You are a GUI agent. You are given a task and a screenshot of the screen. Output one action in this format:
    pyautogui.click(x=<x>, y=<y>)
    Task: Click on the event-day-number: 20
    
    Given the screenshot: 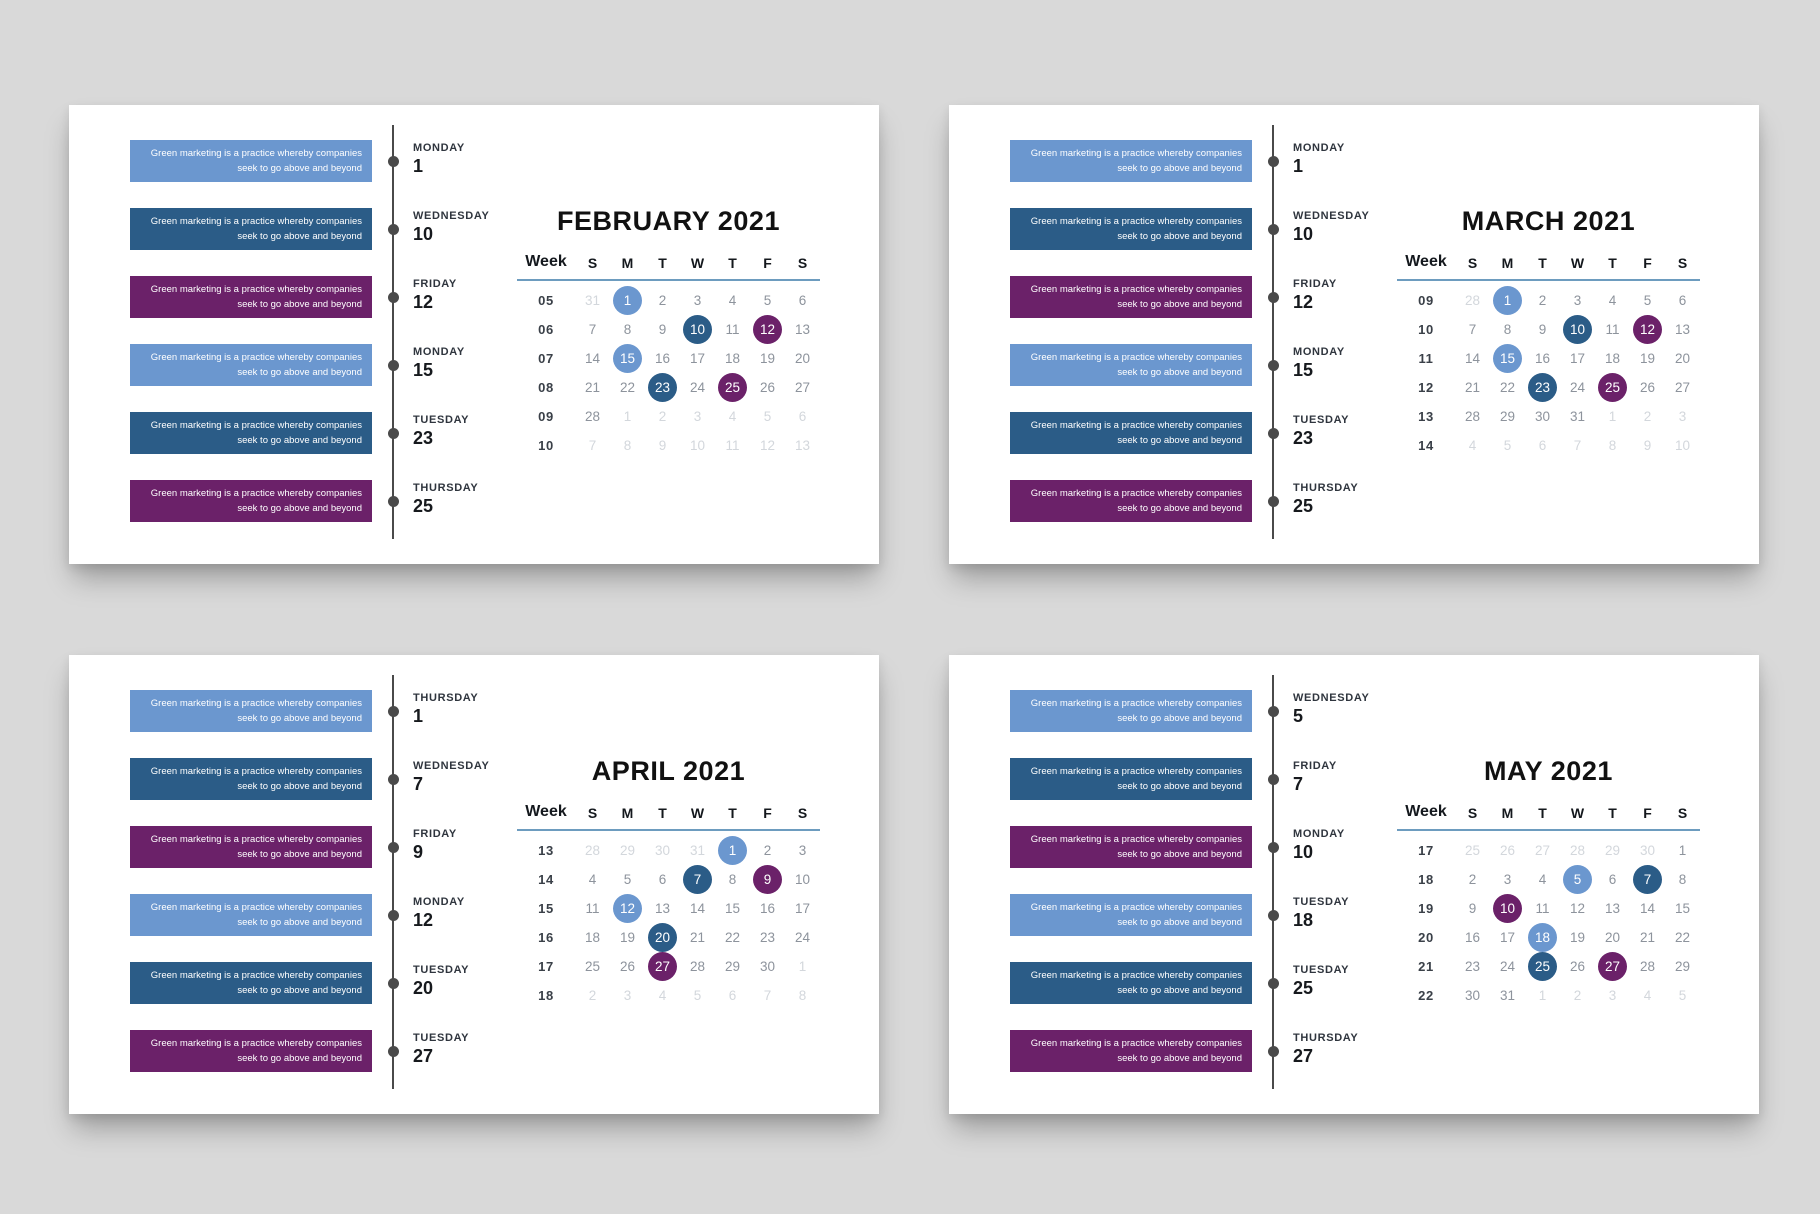 What is the action you would take?
    pyautogui.click(x=423, y=988)
    